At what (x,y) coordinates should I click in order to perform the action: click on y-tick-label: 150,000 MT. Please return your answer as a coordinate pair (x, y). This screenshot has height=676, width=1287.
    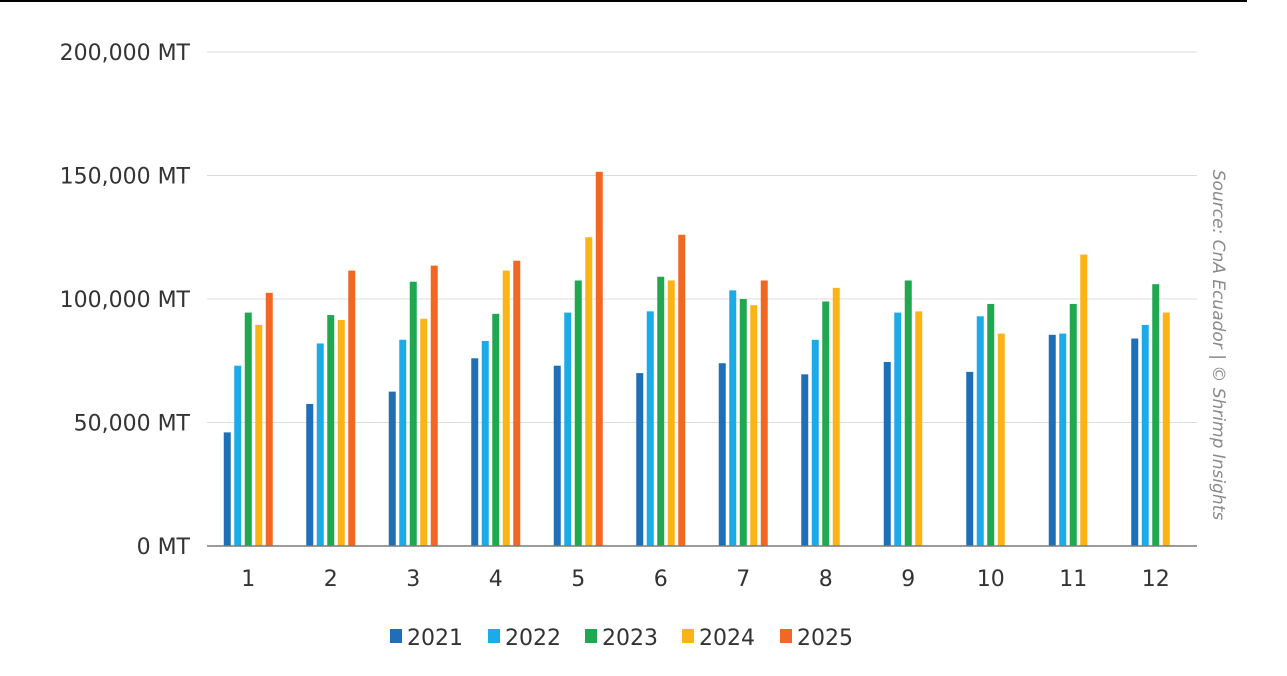
    Looking at the image, I should click on (125, 177).